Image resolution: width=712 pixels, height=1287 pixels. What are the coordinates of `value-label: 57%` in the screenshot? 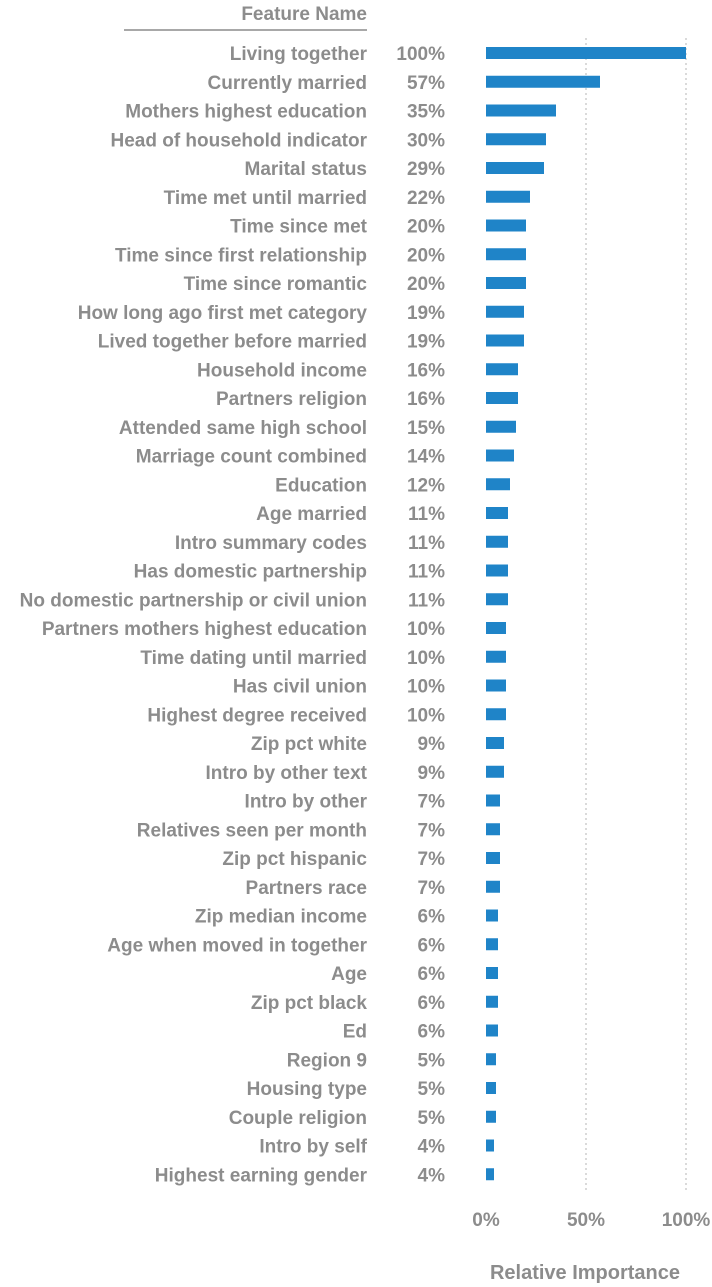 It's located at (426, 83).